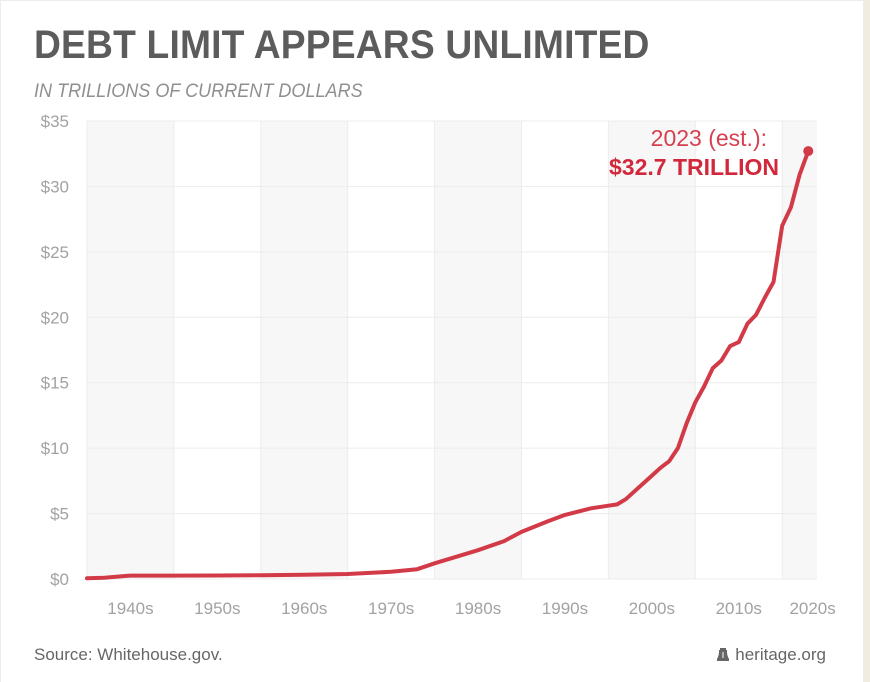 The height and width of the screenshot is (682, 870). I want to click on x-tick-label: 1950s, so click(217, 608).